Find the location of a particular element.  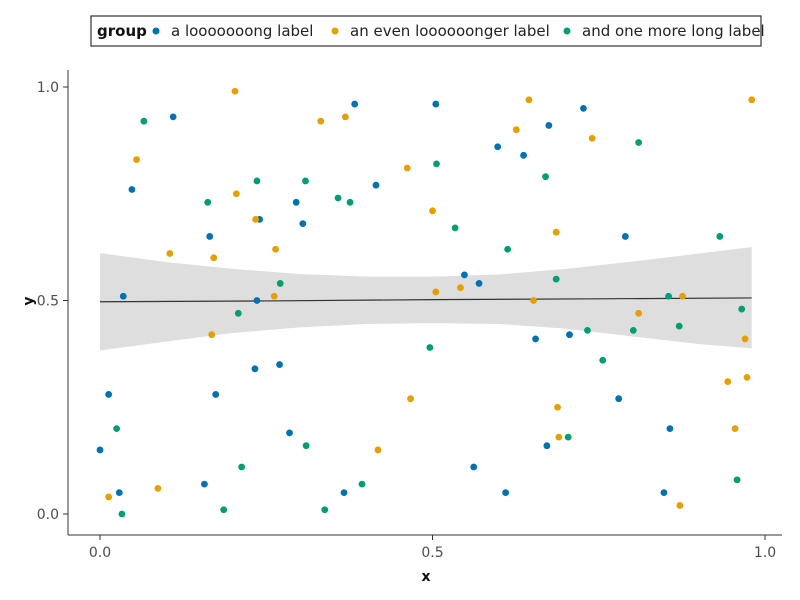

x-tick-label: 1.0 is located at coordinates (765, 553).